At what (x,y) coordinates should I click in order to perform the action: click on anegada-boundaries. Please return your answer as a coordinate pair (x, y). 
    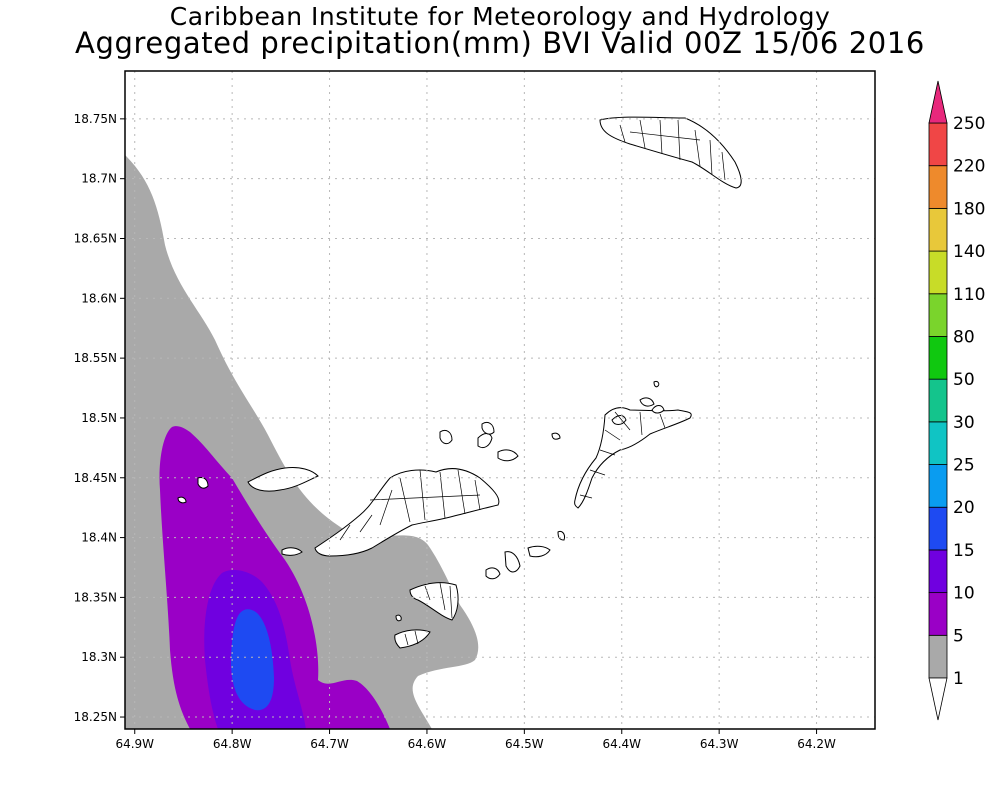
    Looking at the image, I should click on (672, 150).